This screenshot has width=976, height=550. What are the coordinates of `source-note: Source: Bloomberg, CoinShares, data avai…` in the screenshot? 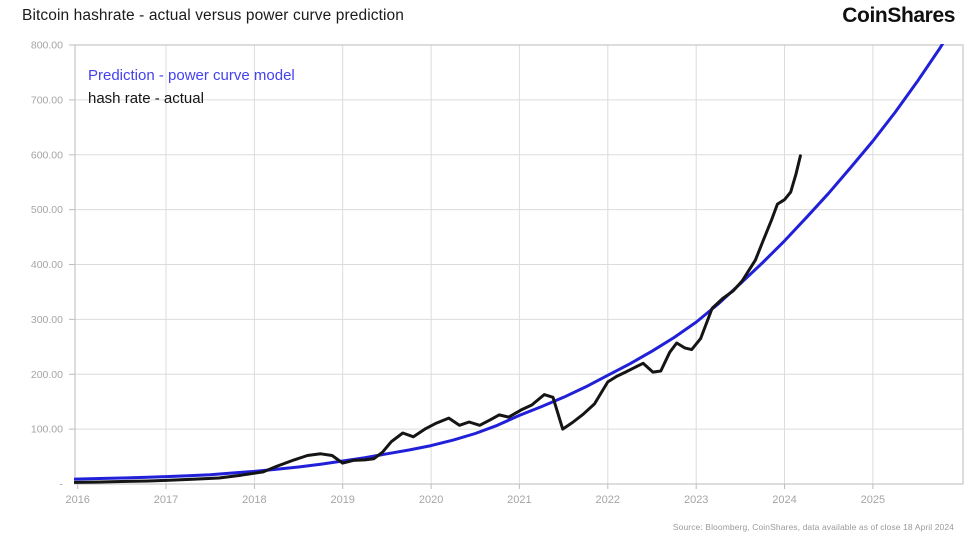 It's located at (813, 527).